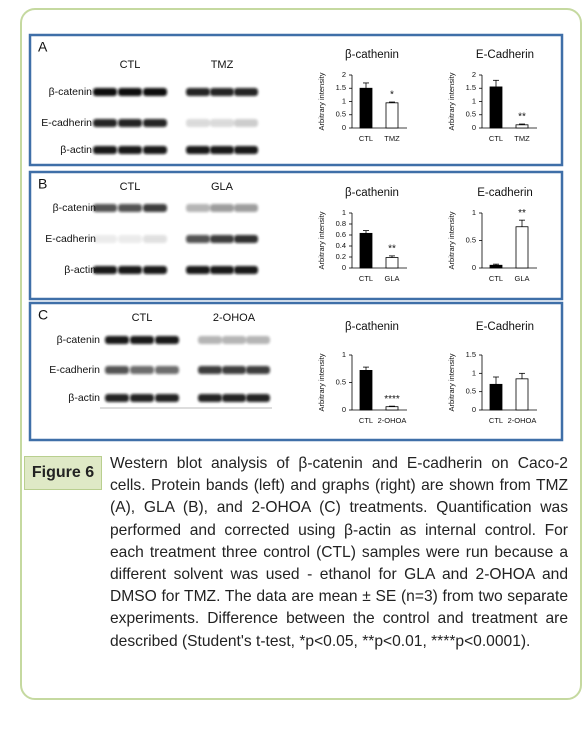  I want to click on x-tick-label: 2-OHOA, so click(522, 420).